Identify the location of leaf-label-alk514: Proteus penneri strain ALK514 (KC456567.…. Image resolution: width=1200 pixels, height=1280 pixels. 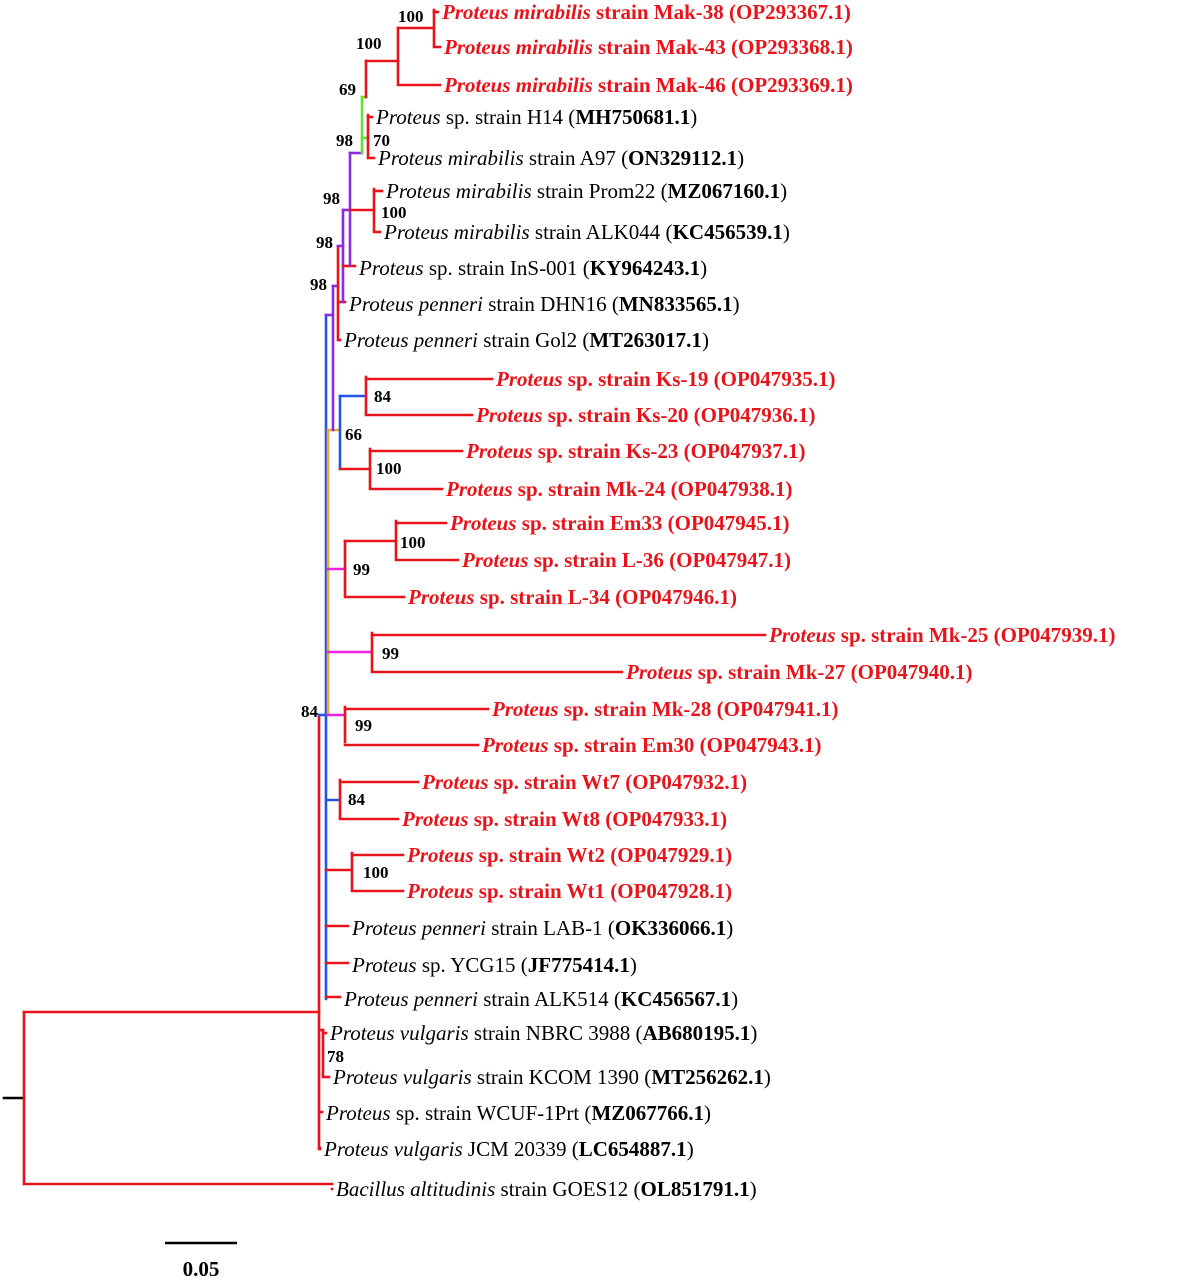
(540, 999).